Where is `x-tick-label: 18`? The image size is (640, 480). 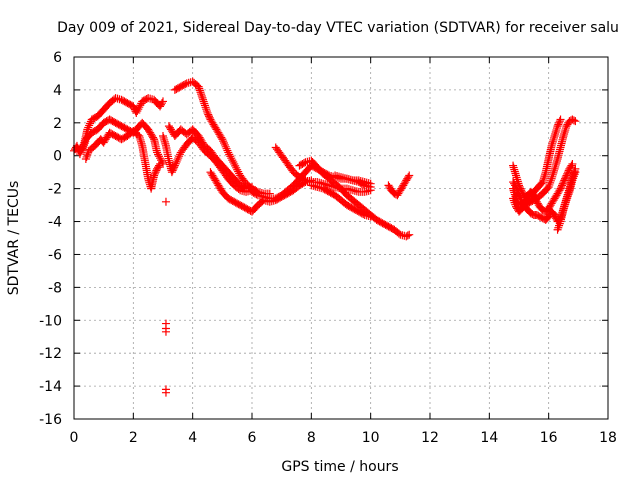 x-tick-label: 18 is located at coordinates (608, 438).